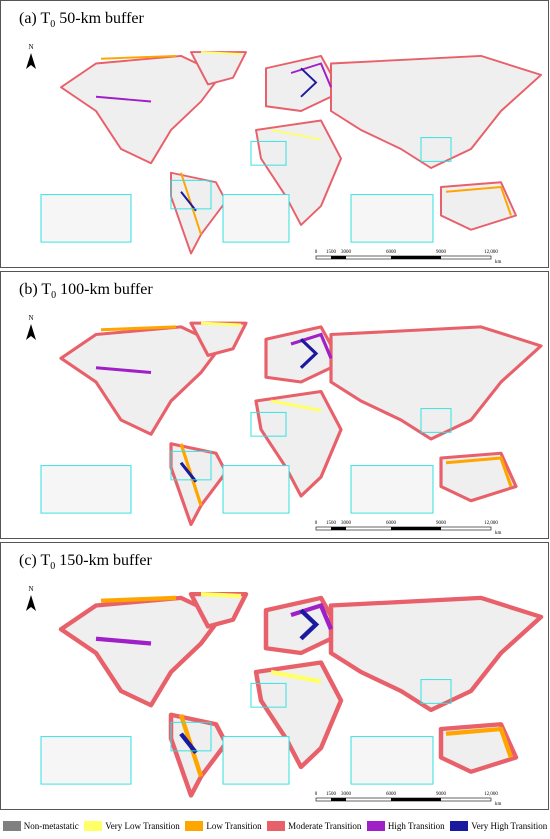  I want to click on legend-item: High Transition, so click(405, 825).